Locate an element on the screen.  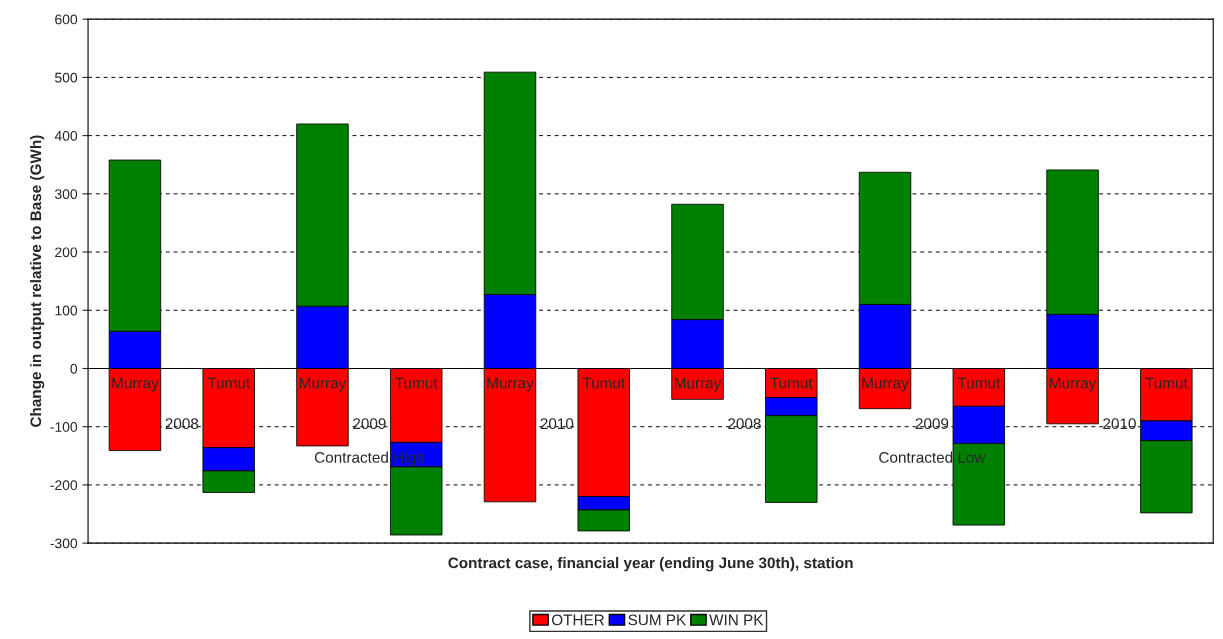
legend-label: SUM PK is located at coordinates (657, 620).